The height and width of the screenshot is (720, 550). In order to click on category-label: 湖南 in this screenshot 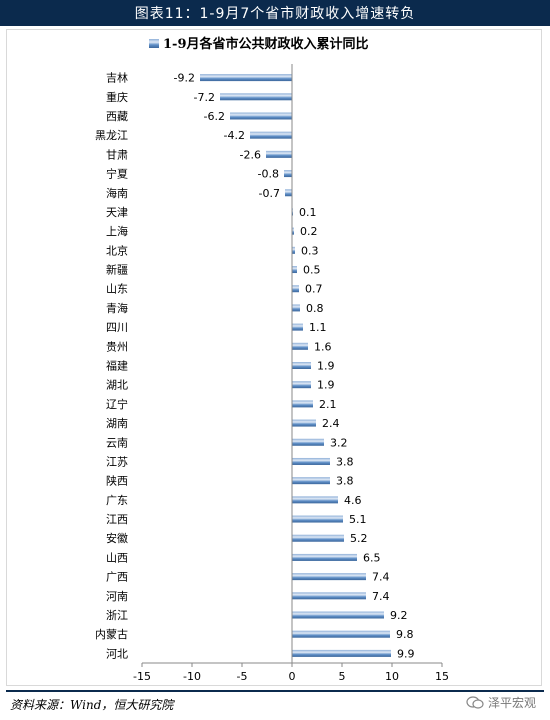, I will do `click(117, 423)`.